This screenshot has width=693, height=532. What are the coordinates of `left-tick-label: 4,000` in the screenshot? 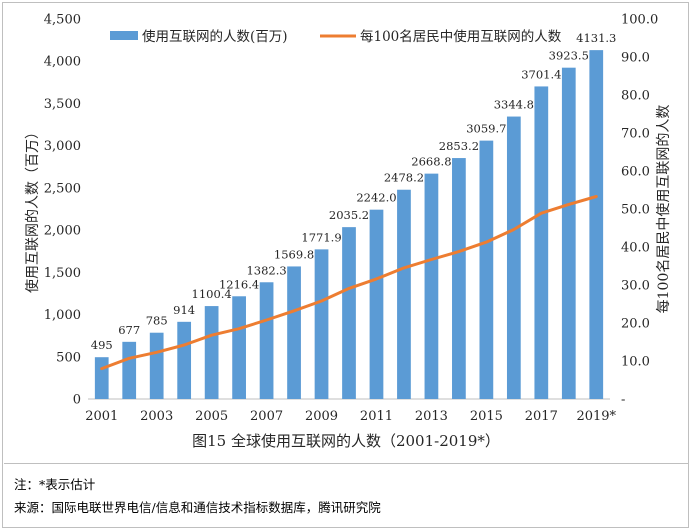 It's located at (62, 62).